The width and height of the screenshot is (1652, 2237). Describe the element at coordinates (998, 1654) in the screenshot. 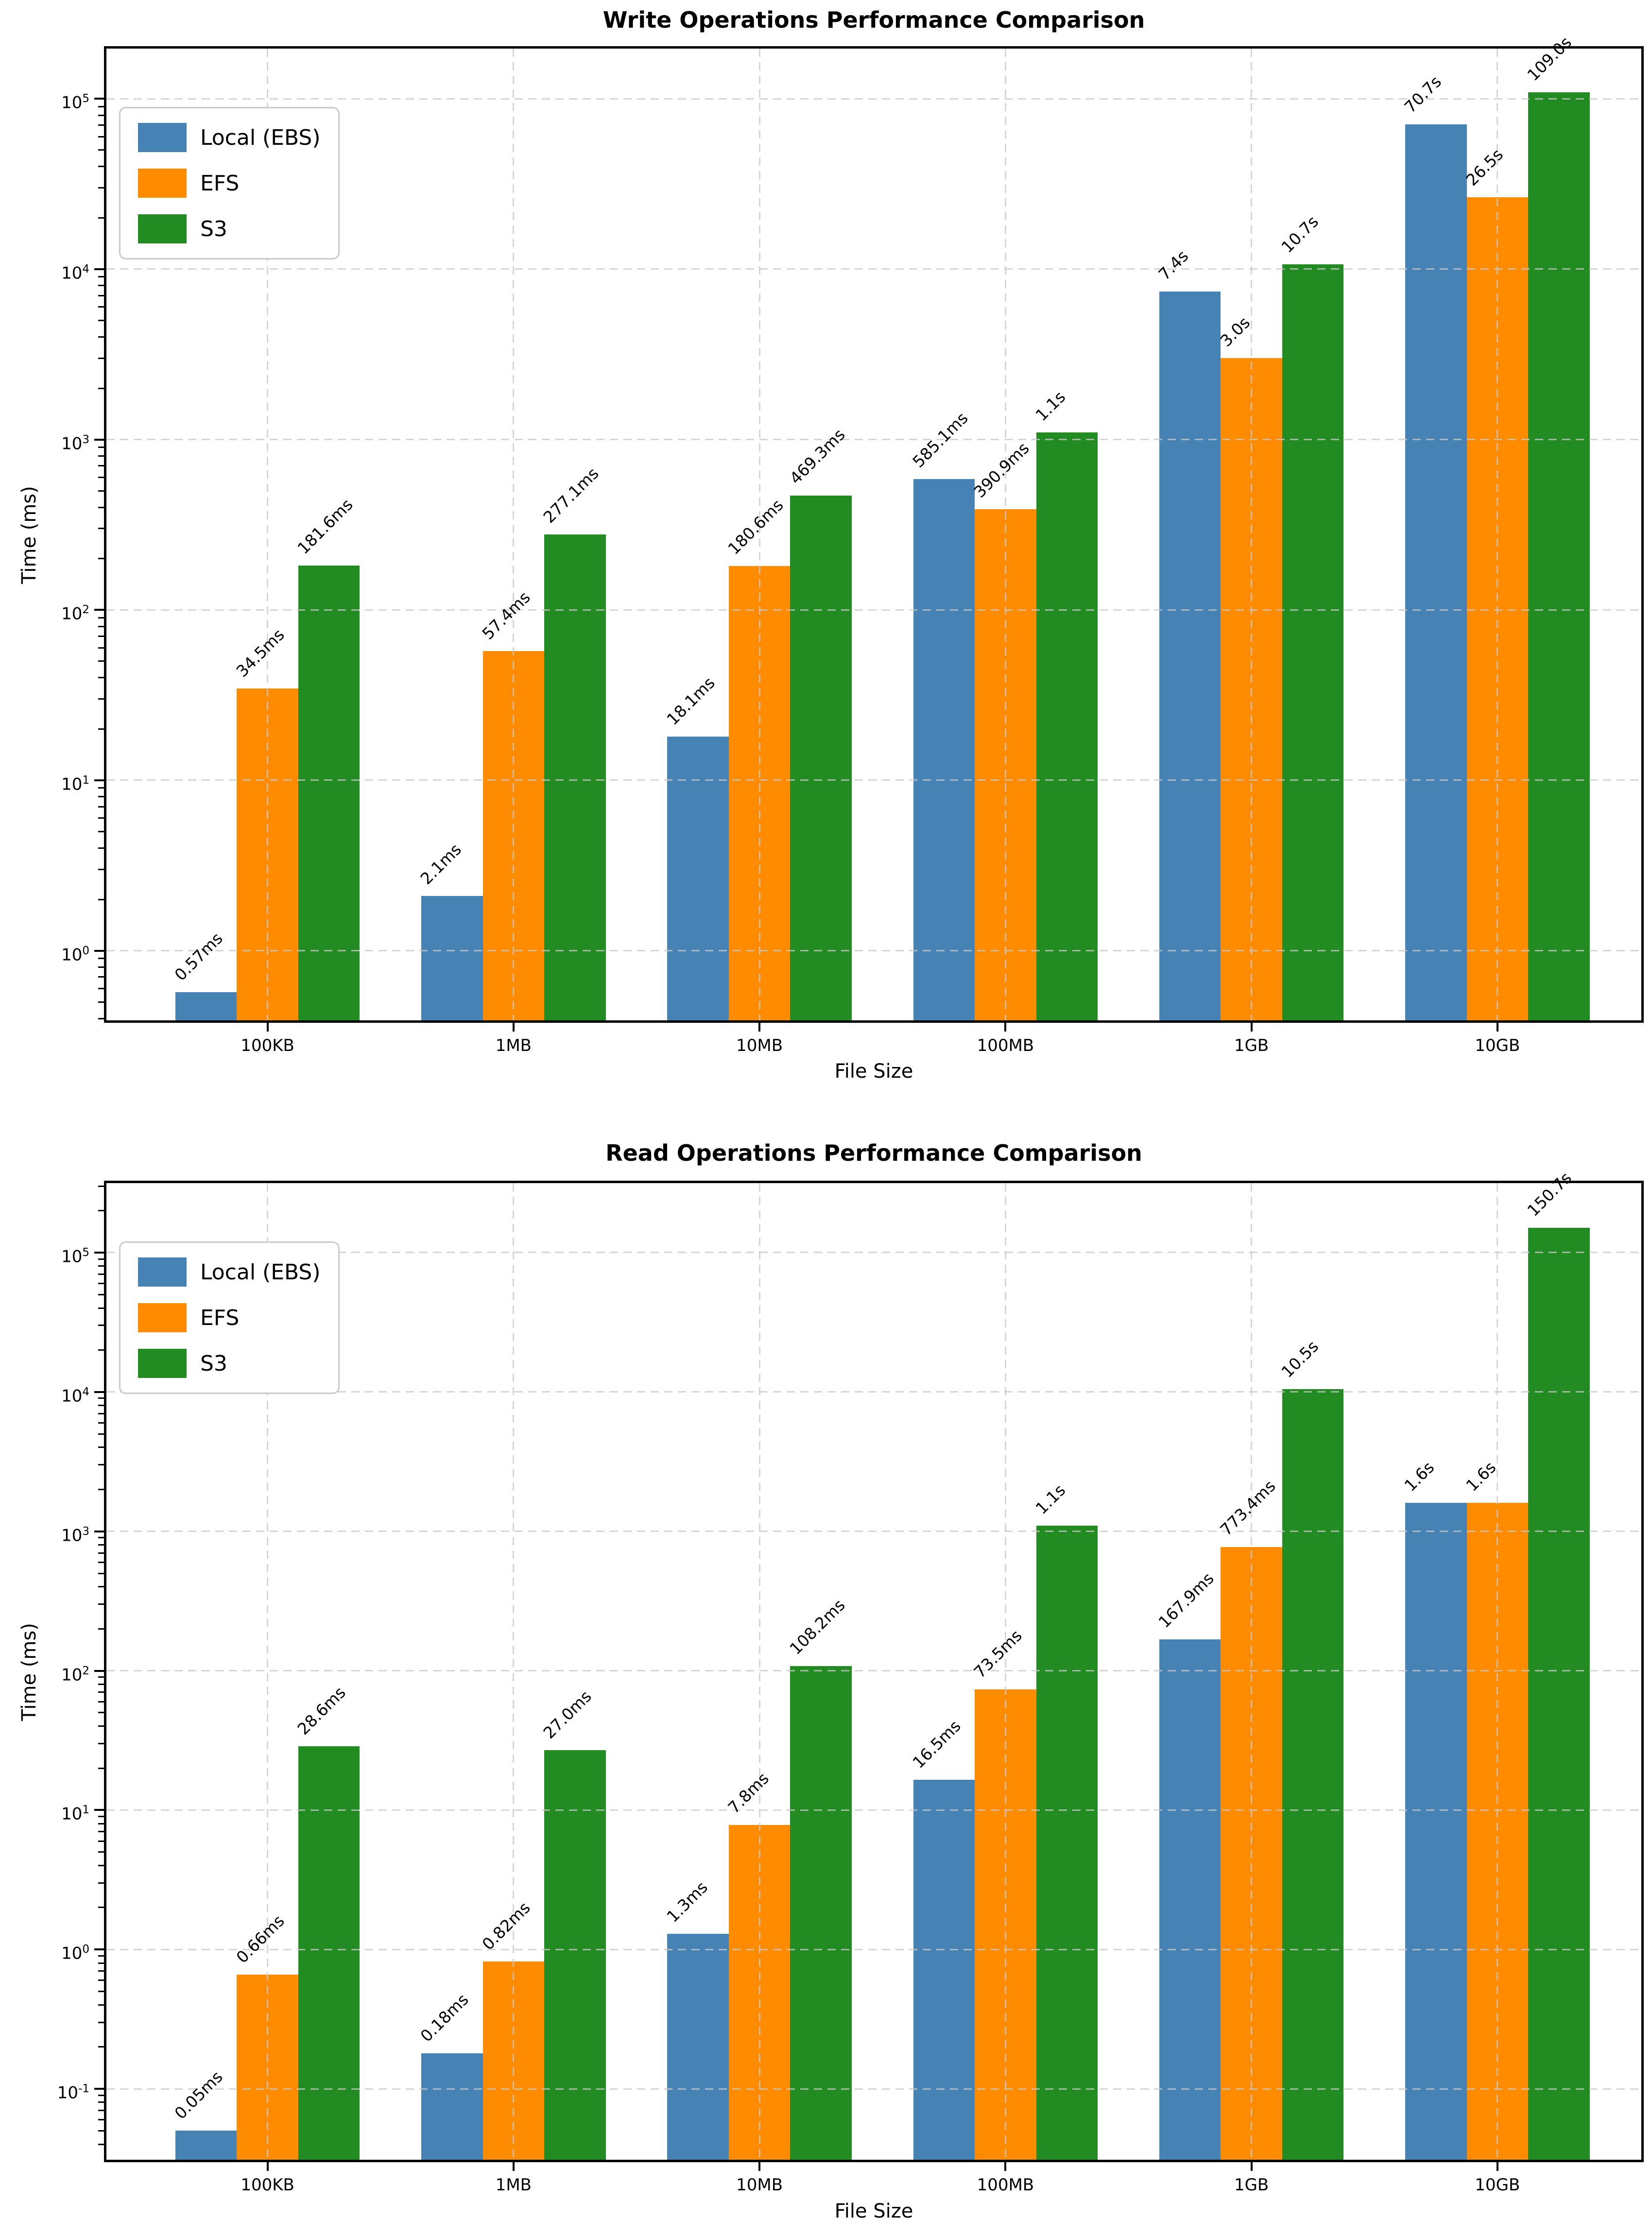

I see `bar-value-label: 73.5ms` at that location.